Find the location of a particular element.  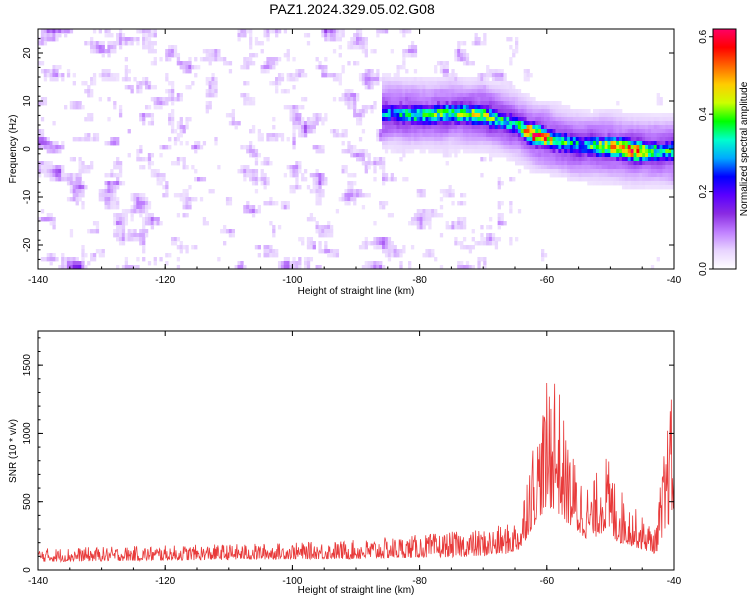

snr-xtick-label: -100 is located at coordinates (292, 581).